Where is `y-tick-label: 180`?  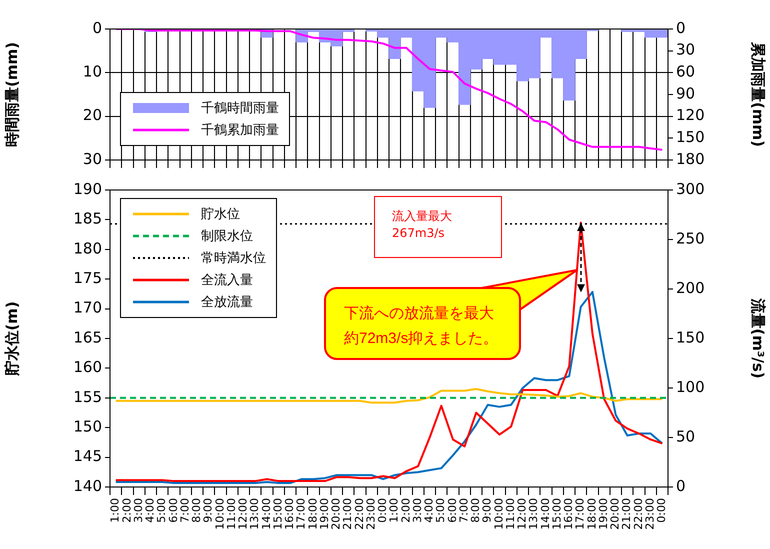 y-tick-label: 180 is located at coordinates (87, 248).